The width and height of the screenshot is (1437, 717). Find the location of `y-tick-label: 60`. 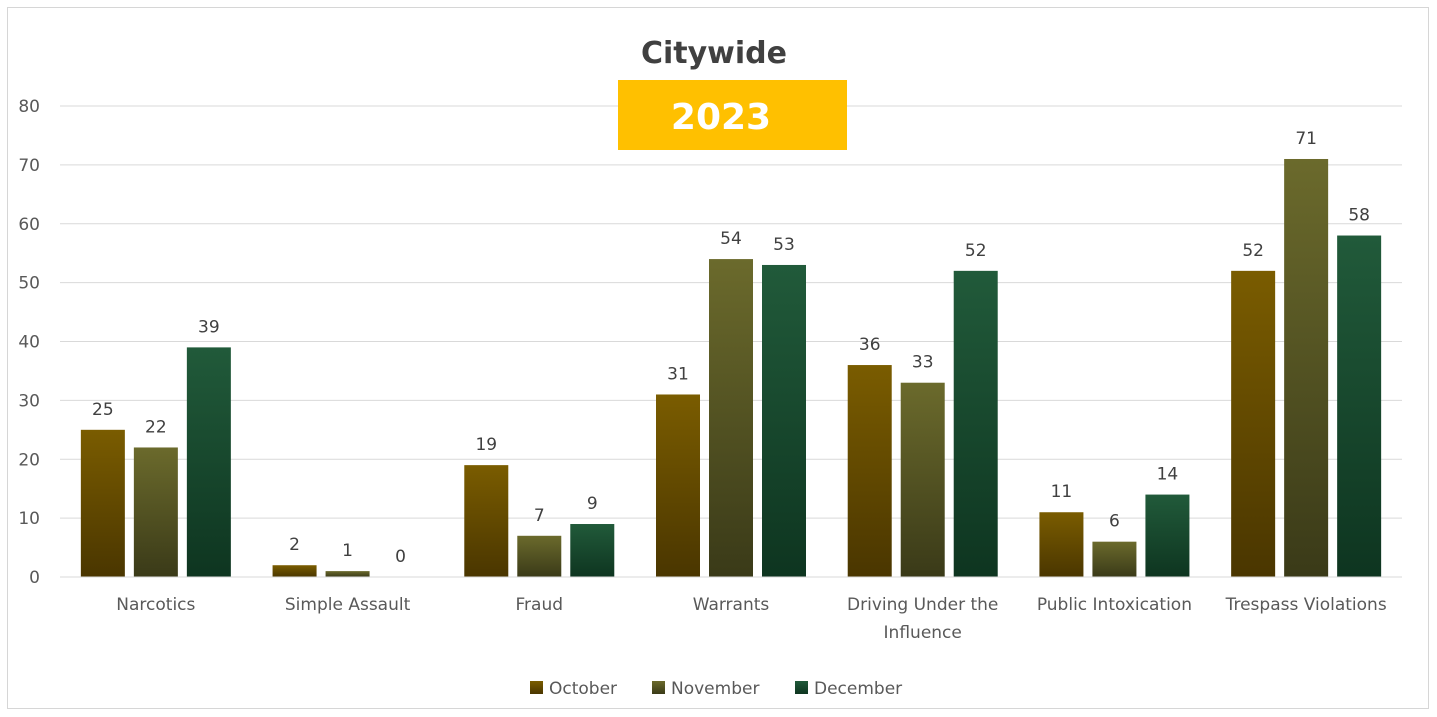

y-tick-label: 60 is located at coordinates (29, 225).